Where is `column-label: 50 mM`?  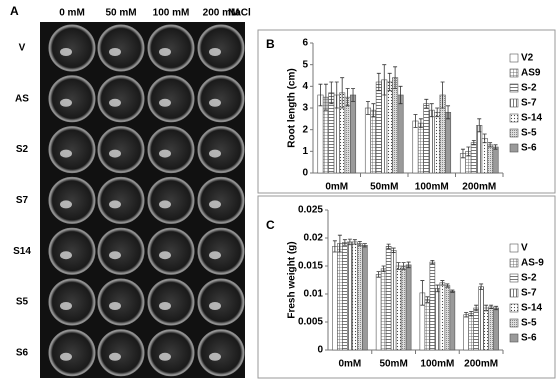
column-label: 50 mM is located at coordinates (120, 13).